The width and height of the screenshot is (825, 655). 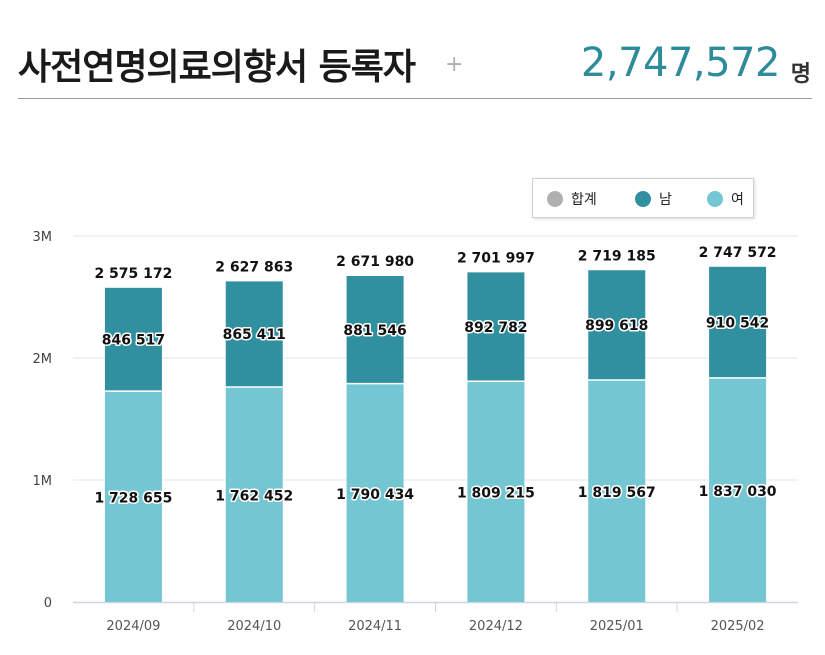 I want to click on data-label-male: 892 782, so click(x=495, y=328).